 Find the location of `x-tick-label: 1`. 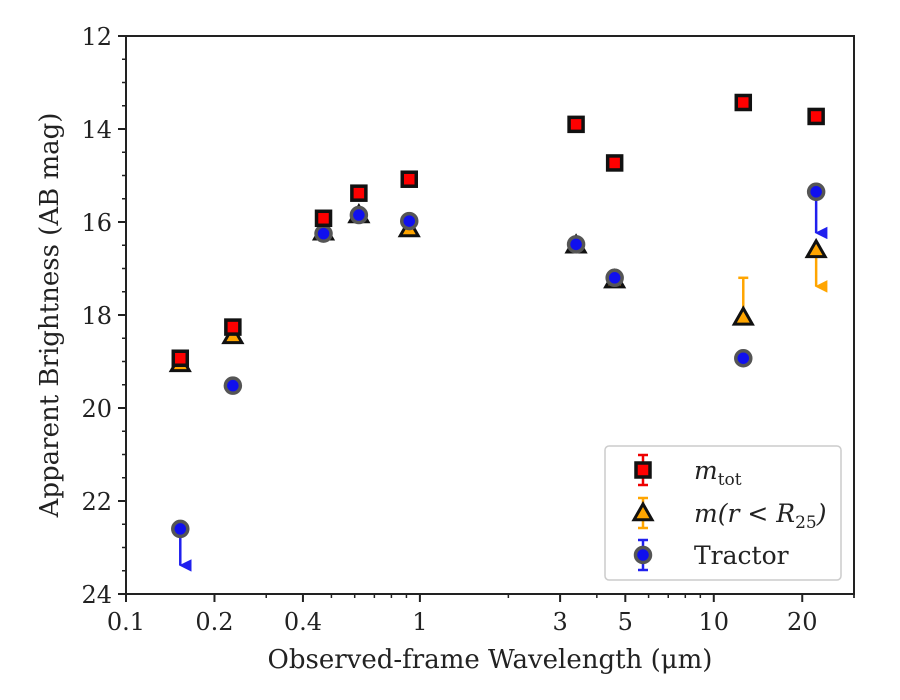

x-tick-label: 1 is located at coordinates (419, 622).